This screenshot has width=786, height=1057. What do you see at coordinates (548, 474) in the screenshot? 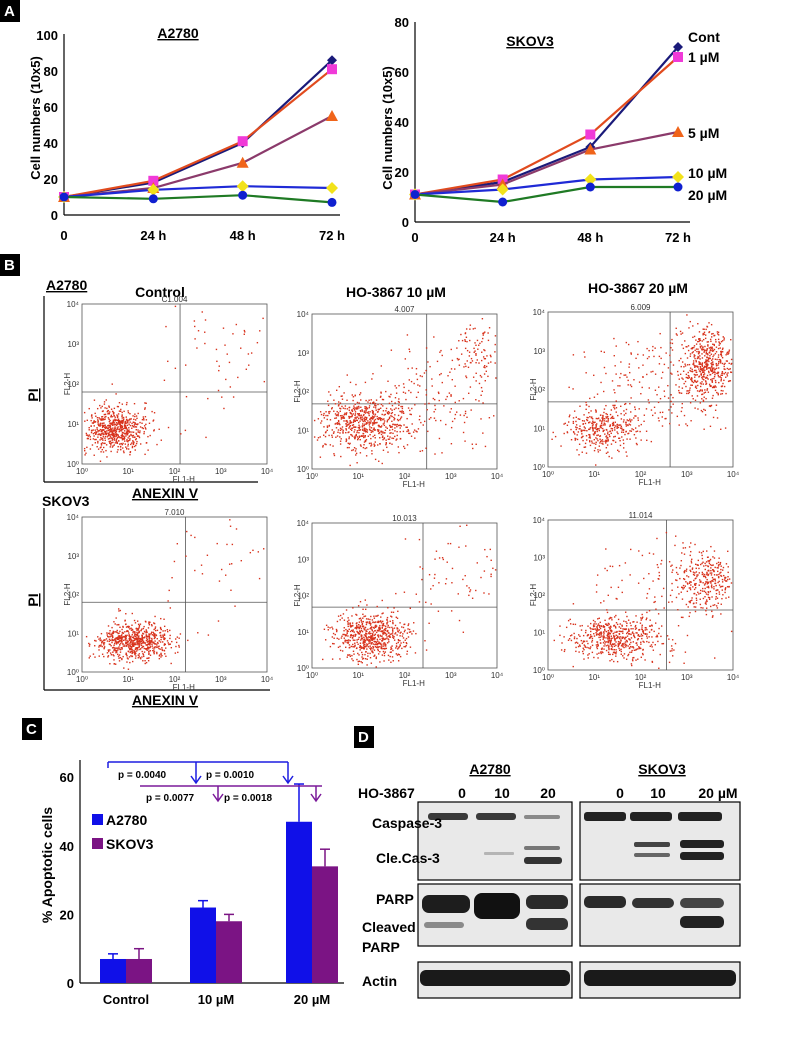
I see `flow-xtick: 10⁰` at bounding box center [548, 474].